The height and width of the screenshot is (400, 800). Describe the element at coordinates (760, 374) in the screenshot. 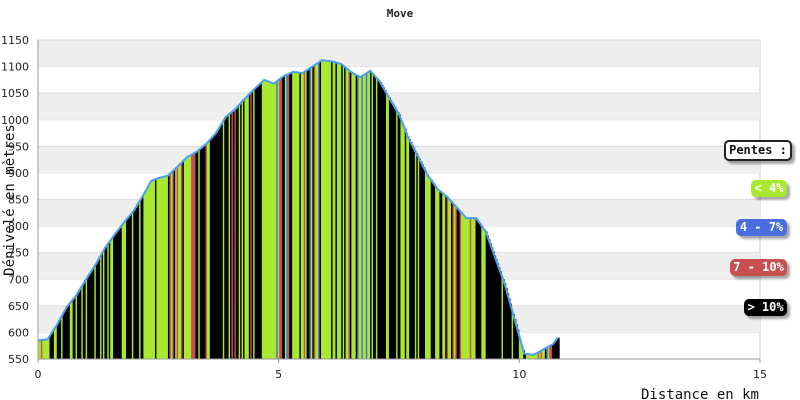

I see `x-tick-label: 15` at that location.